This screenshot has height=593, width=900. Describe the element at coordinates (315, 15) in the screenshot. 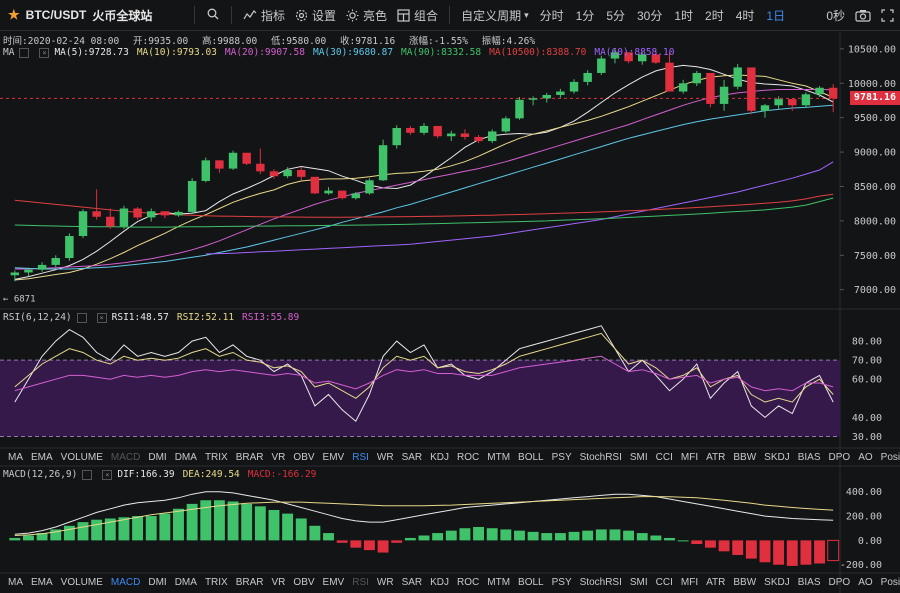

I see `settings-button: 设置` at that location.